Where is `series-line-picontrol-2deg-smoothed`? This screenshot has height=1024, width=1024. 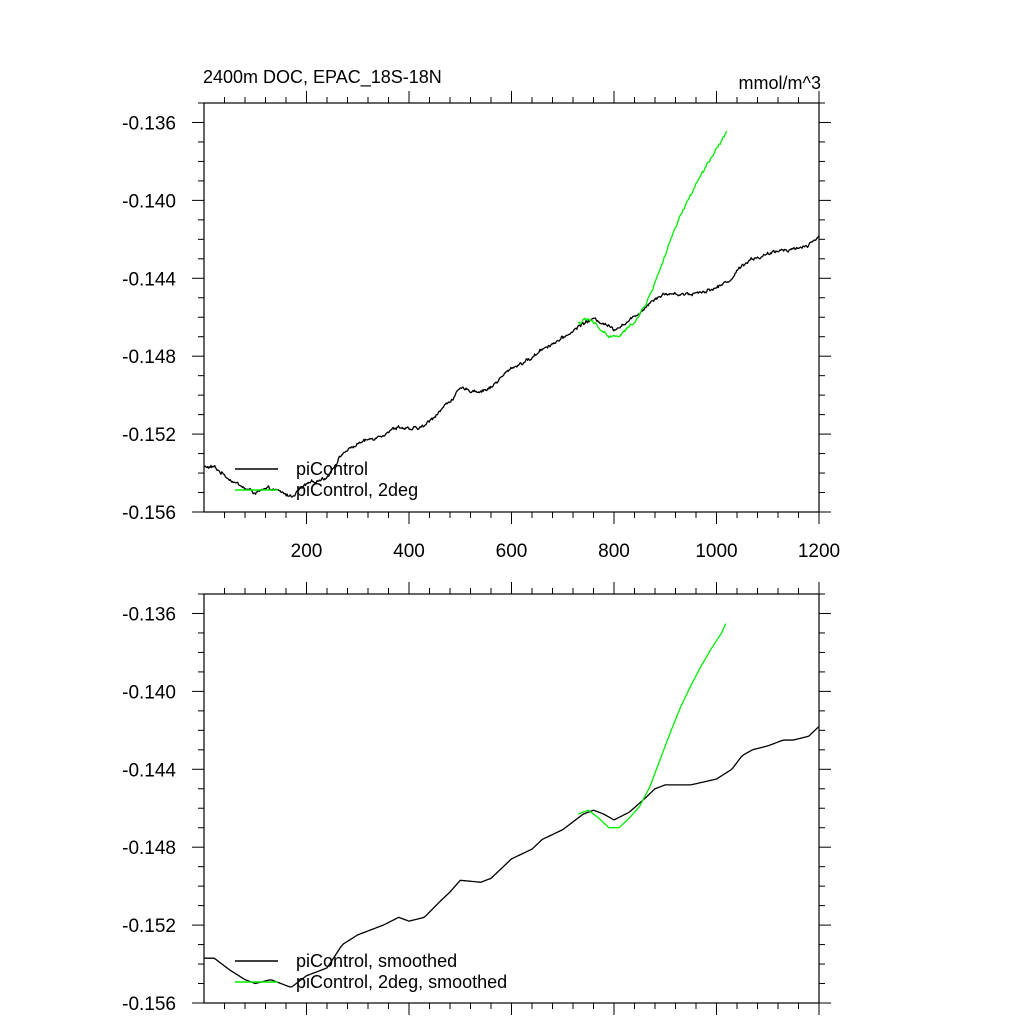 series-line-picontrol-2deg-smoothed is located at coordinates (652, 726).